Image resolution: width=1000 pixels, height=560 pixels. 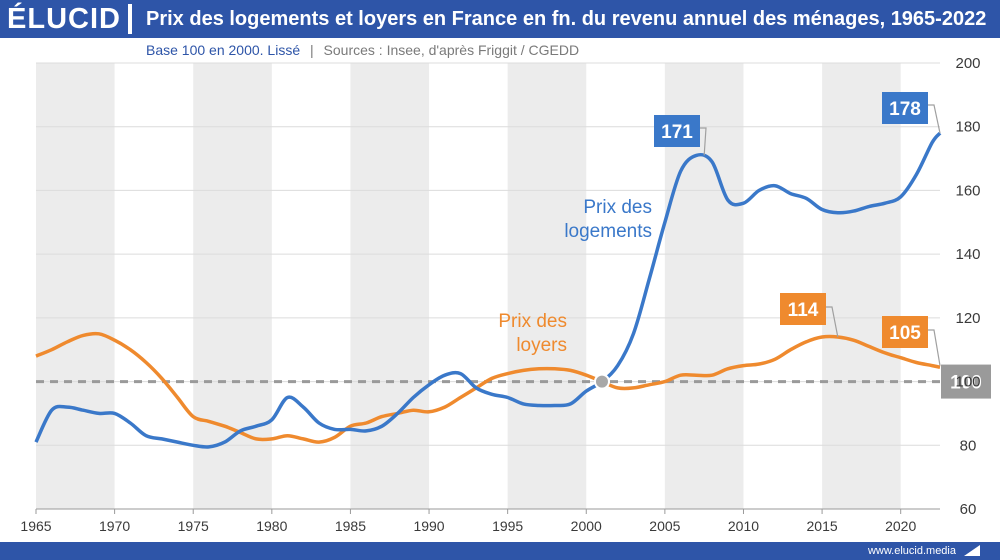 What do you see at coordinates (64, 19) in the screenshot?
I see `brand-logo: ÉLUCID` at bounding box center [64, 19].